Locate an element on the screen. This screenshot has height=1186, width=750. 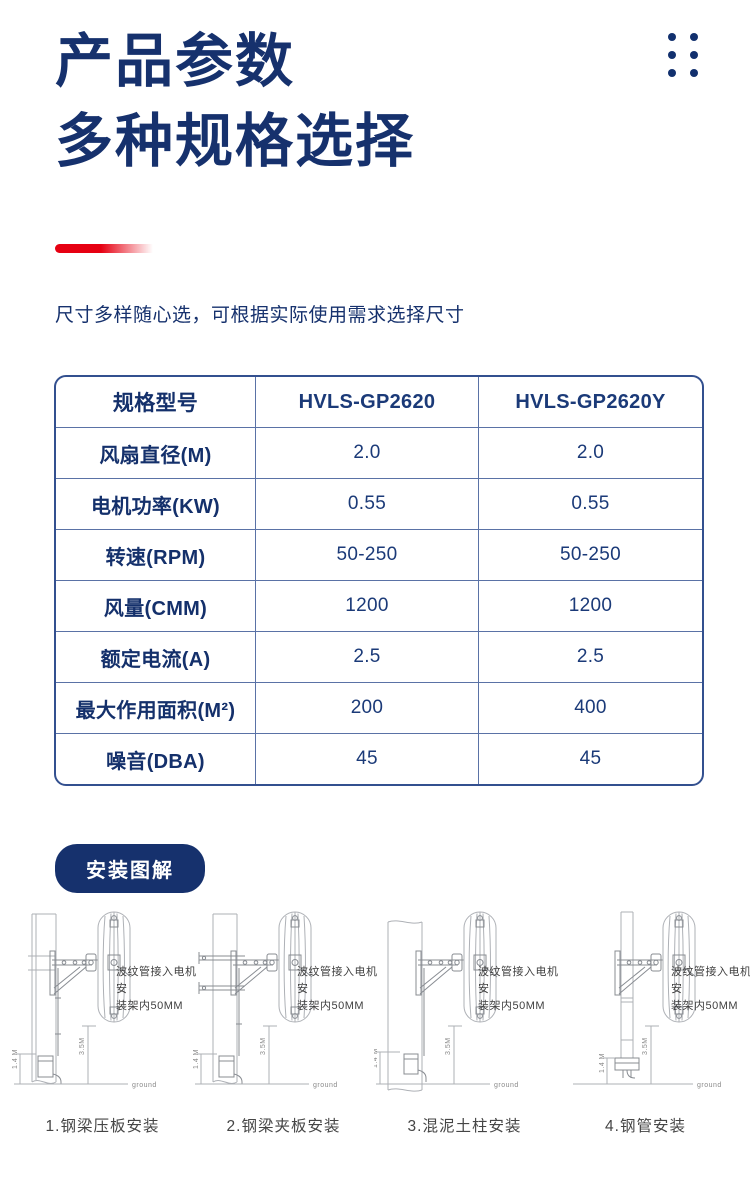
beam-clamp-mount-drawing: 3.5M 1.4 M ground is located at coordinates (265, 1000).